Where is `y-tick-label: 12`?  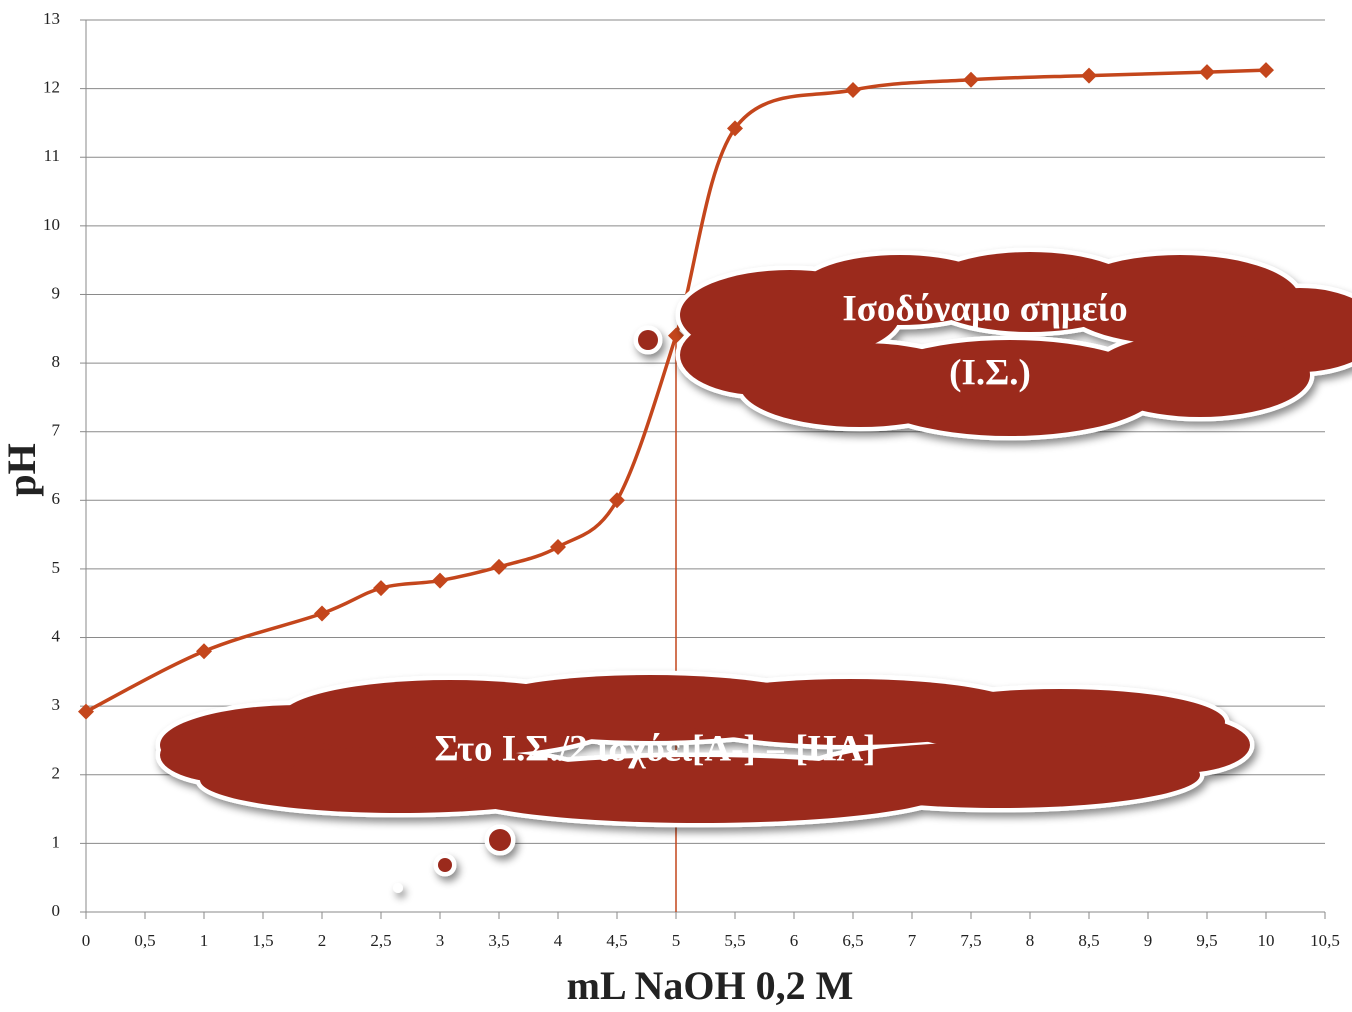 y-tick-label: 12 is located at coordinates (51, 87).